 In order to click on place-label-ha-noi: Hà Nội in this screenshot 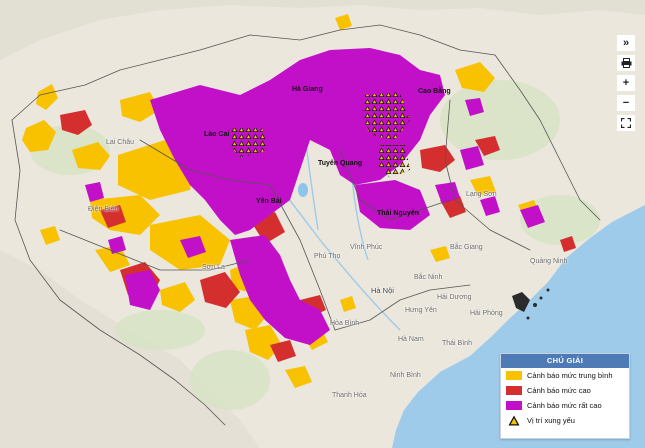, I will do `click(382, 290)`.